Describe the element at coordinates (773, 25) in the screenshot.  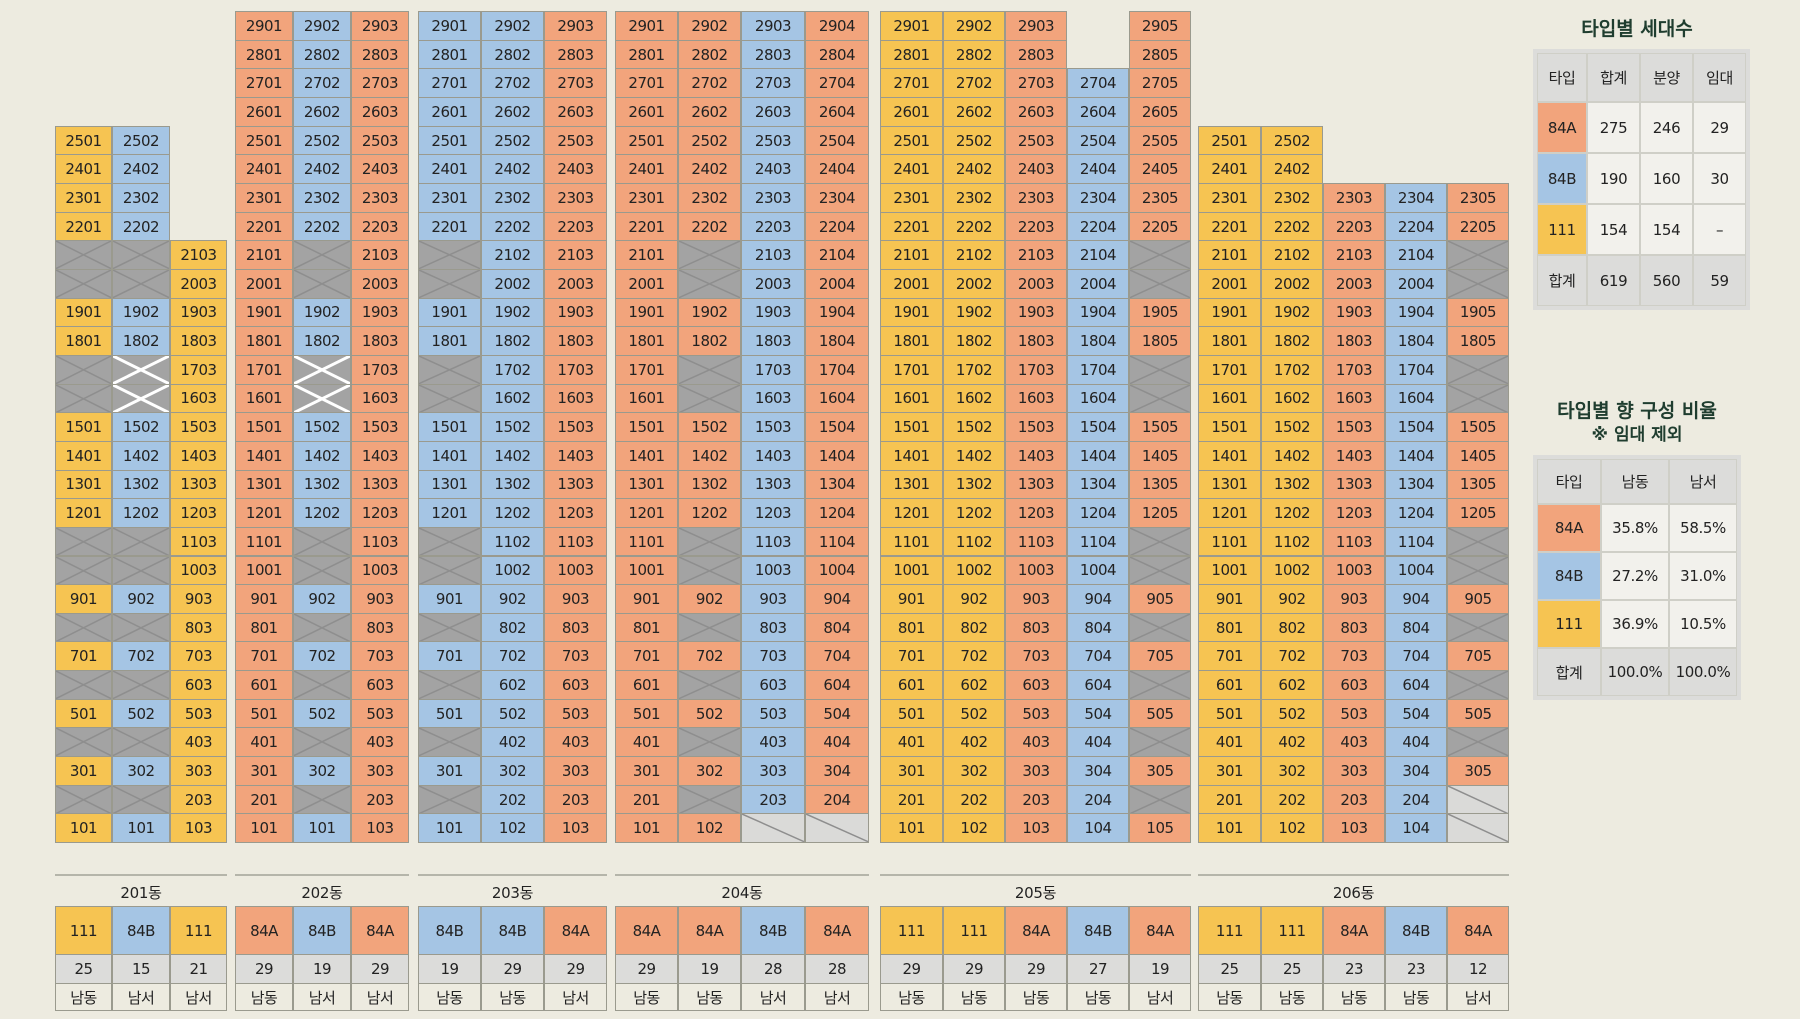
I see `unit-number: 2903` at that location.